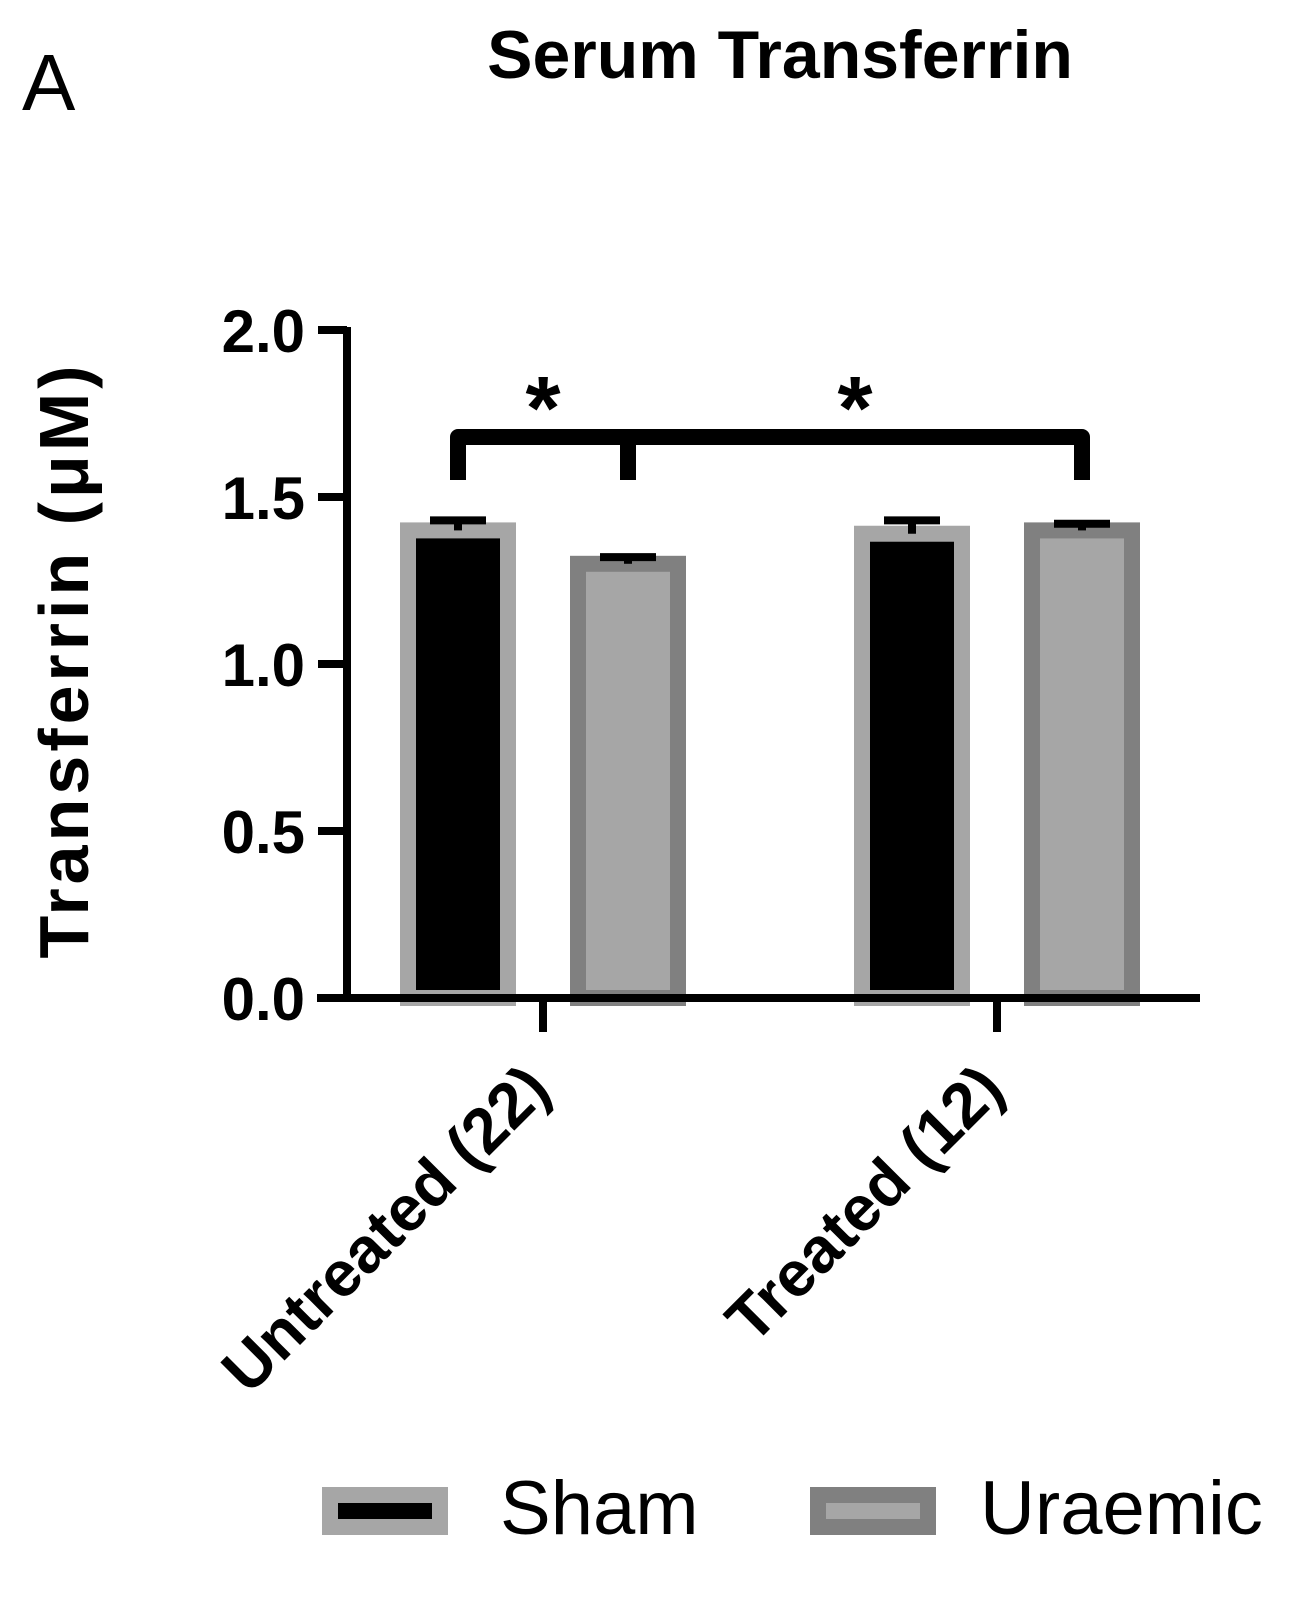  Describe the element at coordinates (864, 1203) in the screenshot. I see `x-tick-label: Treated (12)` at that location.